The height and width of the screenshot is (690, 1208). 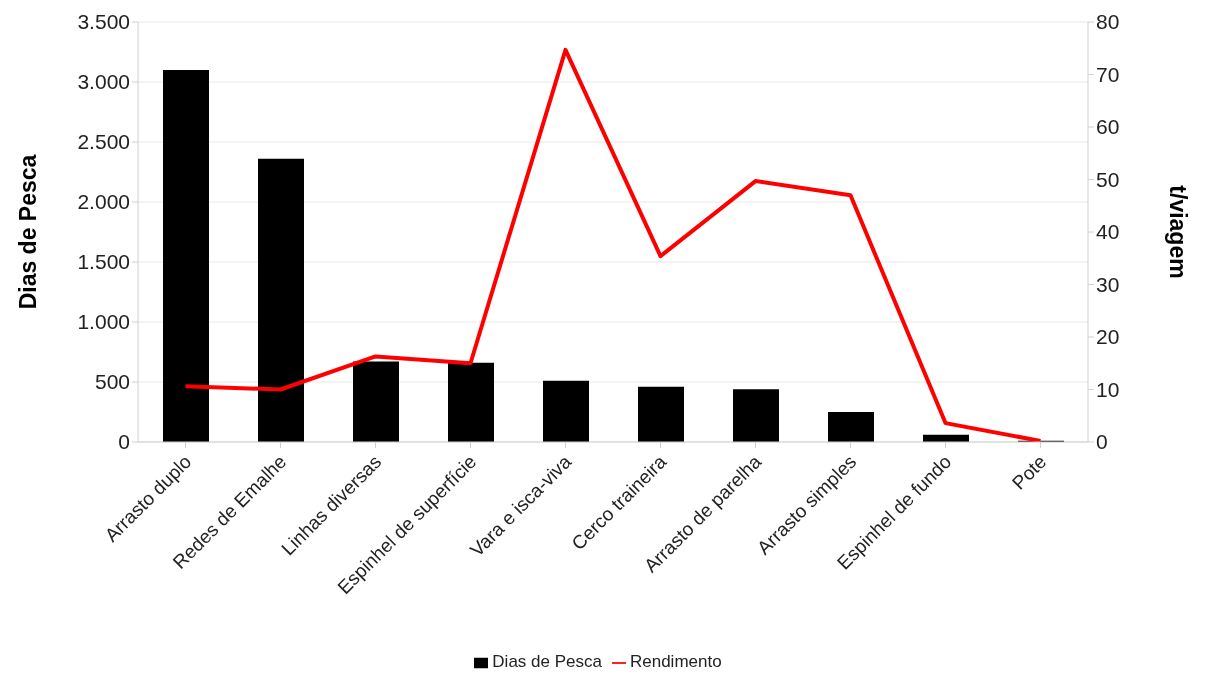 What do you see at coordinates (1102, 442) in the screenshot?
I see `y2-tick-label: 0` at bounding box center [1102, 442].